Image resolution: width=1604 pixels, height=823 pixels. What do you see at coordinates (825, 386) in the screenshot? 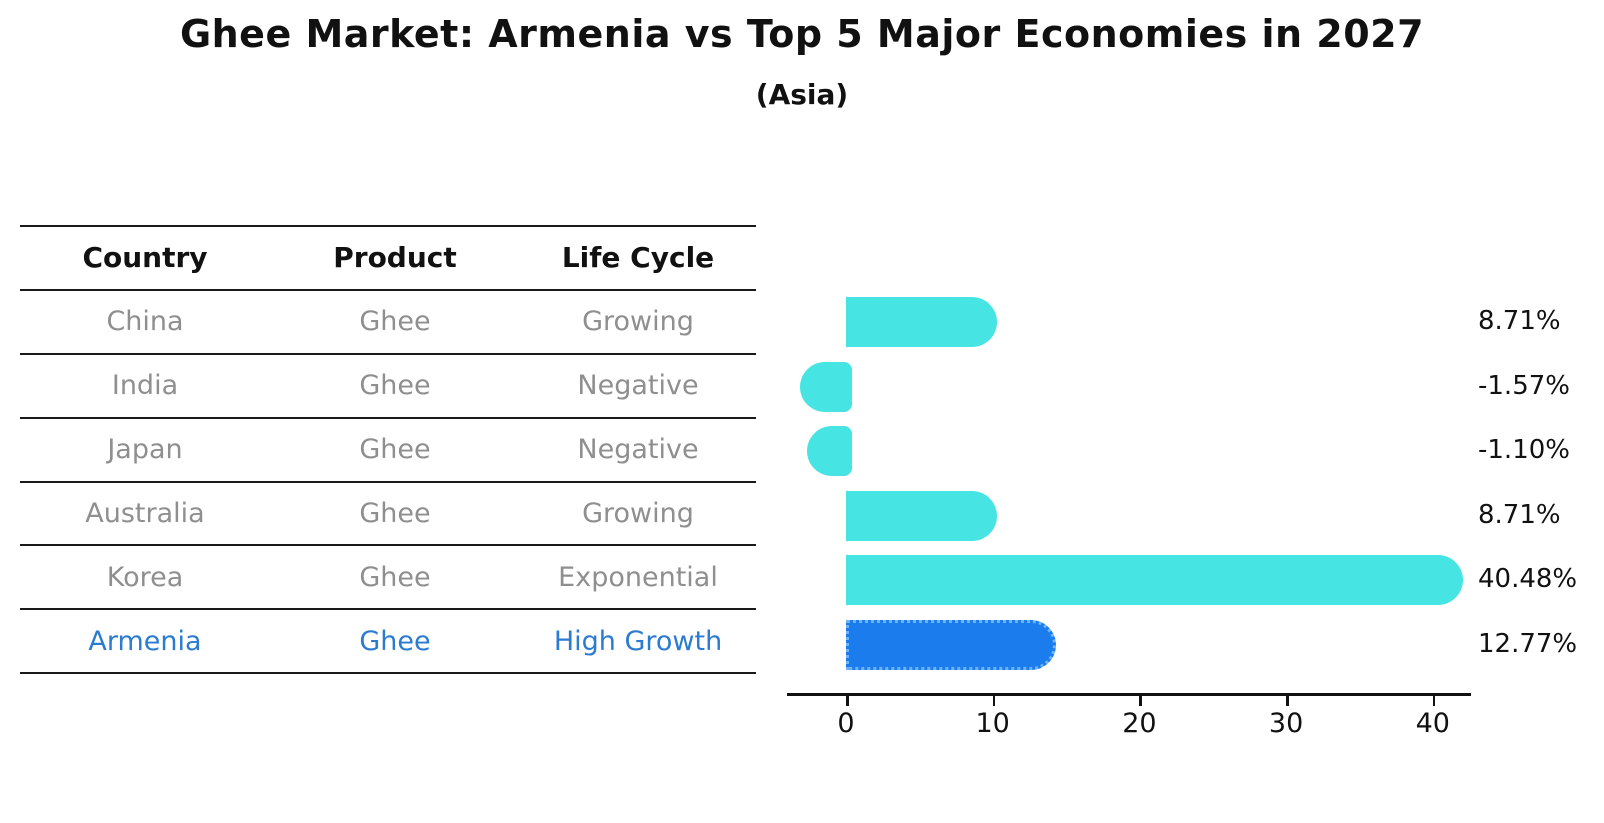
I see `bar-india` at bounding box center [825, 386].